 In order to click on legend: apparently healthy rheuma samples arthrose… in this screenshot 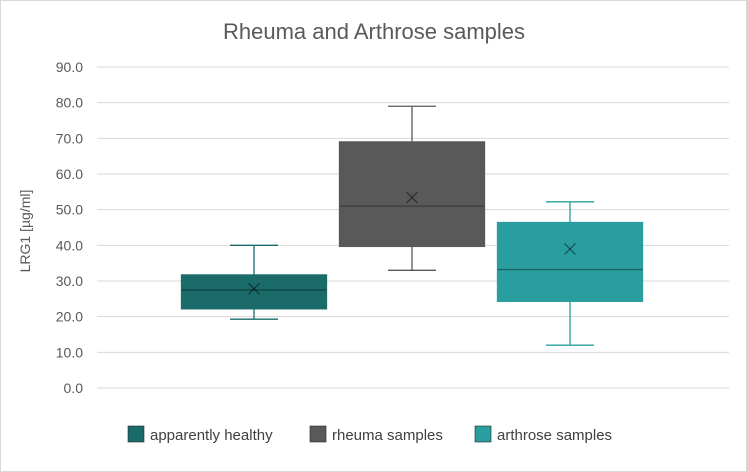, I will do `click(369, 434)`.